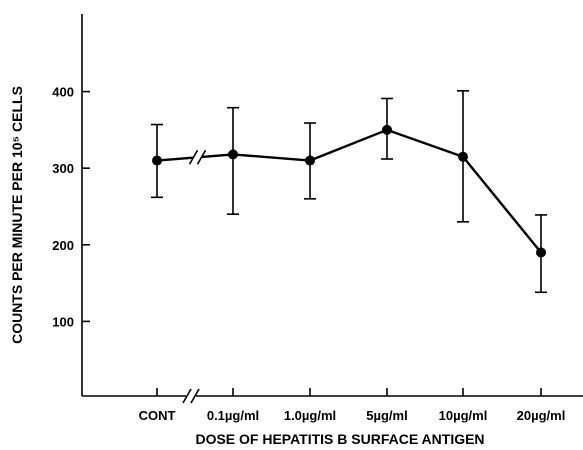 This screenshot has width=583, height=450. Describe the element at coordinates (352, 405) in the screenshot. I see `x-axis-ticks: CONT 0.1µg/ml 1.0µg/ml 5µg/ml 10µg/ml 20µg/ml` at that location.